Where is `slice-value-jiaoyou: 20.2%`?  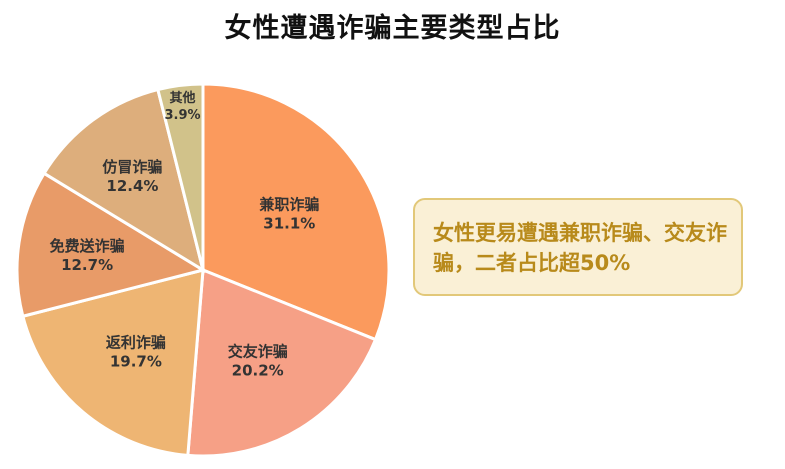 slice-value-jiaoyou: 20.2% is located at coordinates (258, 371).